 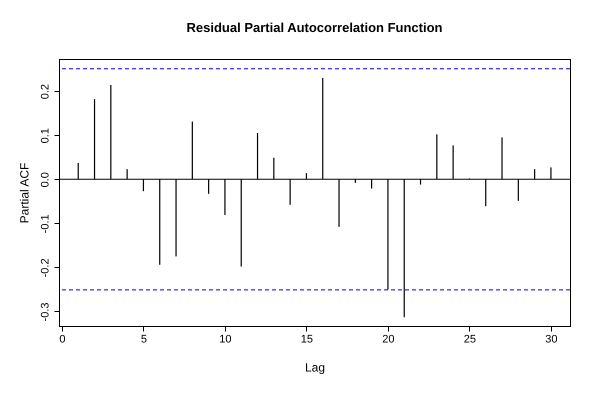 What do you see at coordinates (25, 193) in the screenshot?
I see `y-axis-title: Partial ACF` at bounding box center [25, 193].